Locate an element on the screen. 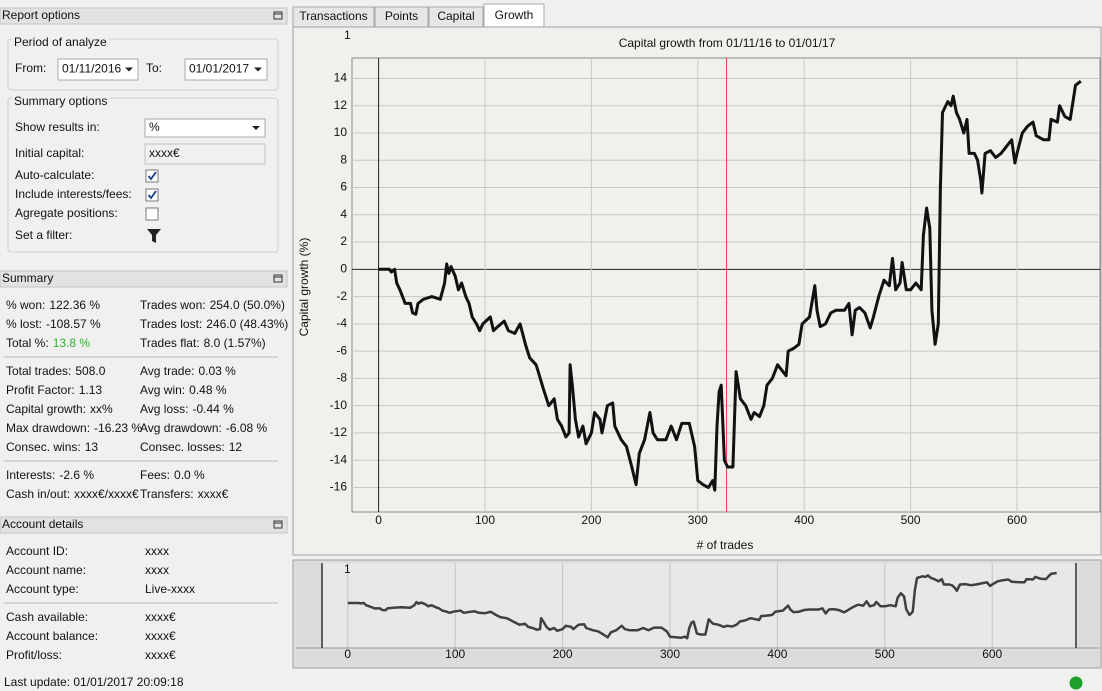 This screenshot has width=1102, height=691. corner-label: 1 is located at coordinates (347, 35).